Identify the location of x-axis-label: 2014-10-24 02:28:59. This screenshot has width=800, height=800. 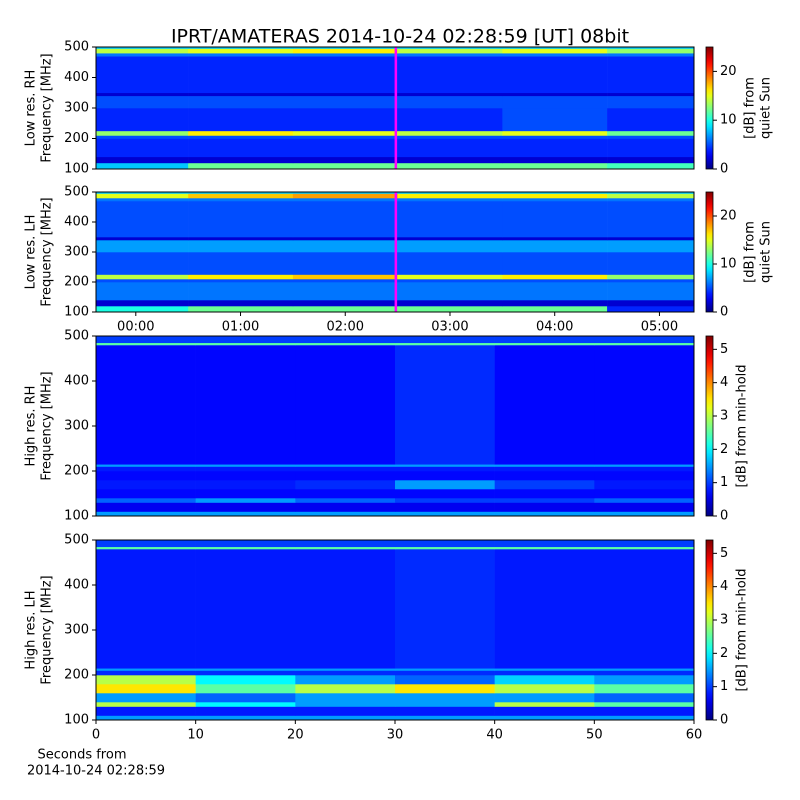
(96, 771).